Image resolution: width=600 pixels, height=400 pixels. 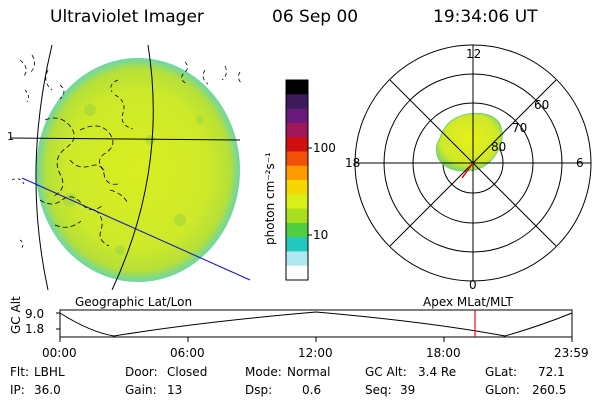 What do you see at coordinates (408, 390) in the screenshot?
I see `seq-value: 39` at bounding box center [408, 390].